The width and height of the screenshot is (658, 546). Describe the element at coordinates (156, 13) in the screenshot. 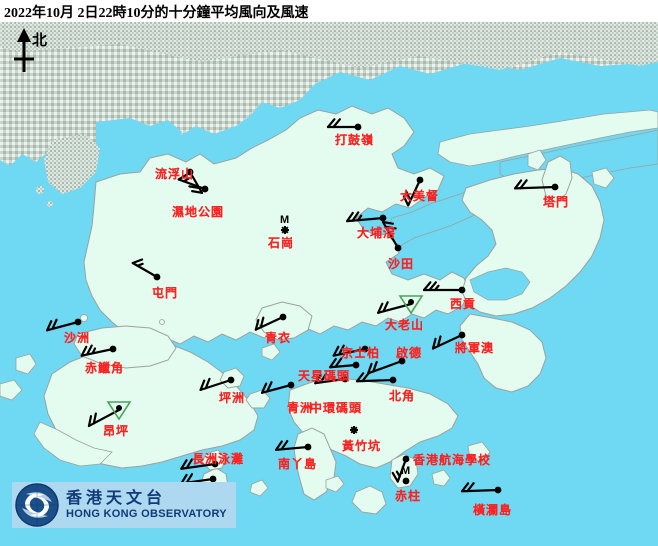

I see `page-title: 2022年10月 2日22時10分的十分鐘平均風向及風速` at that location.